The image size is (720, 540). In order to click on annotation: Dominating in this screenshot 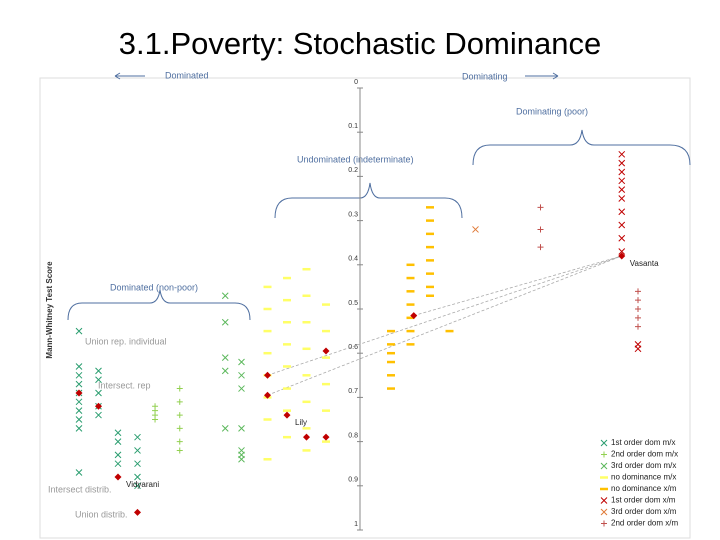, I will do `click(485, 76)`.